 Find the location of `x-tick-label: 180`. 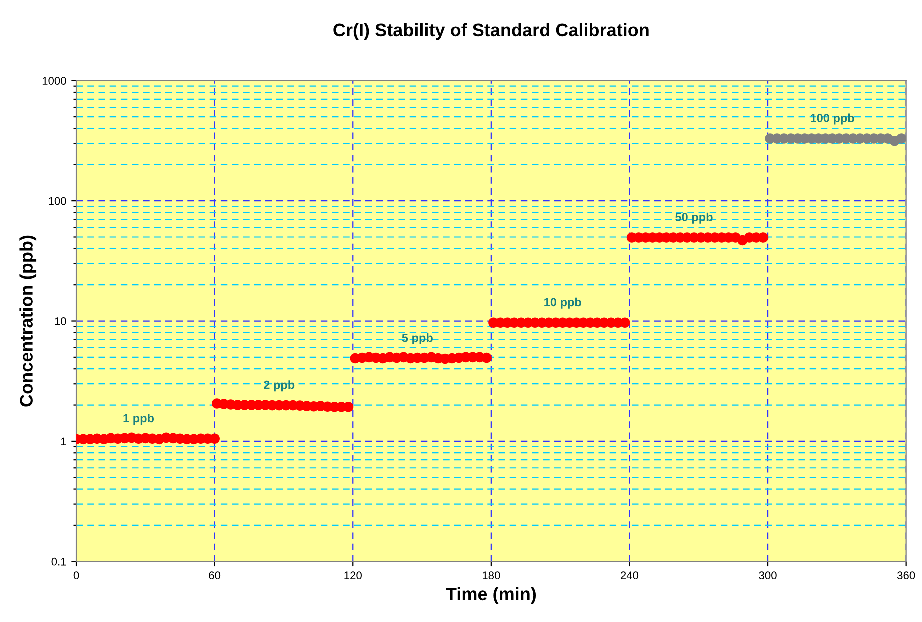

x-tick-label: 180 is located at coordinates (491, 576).